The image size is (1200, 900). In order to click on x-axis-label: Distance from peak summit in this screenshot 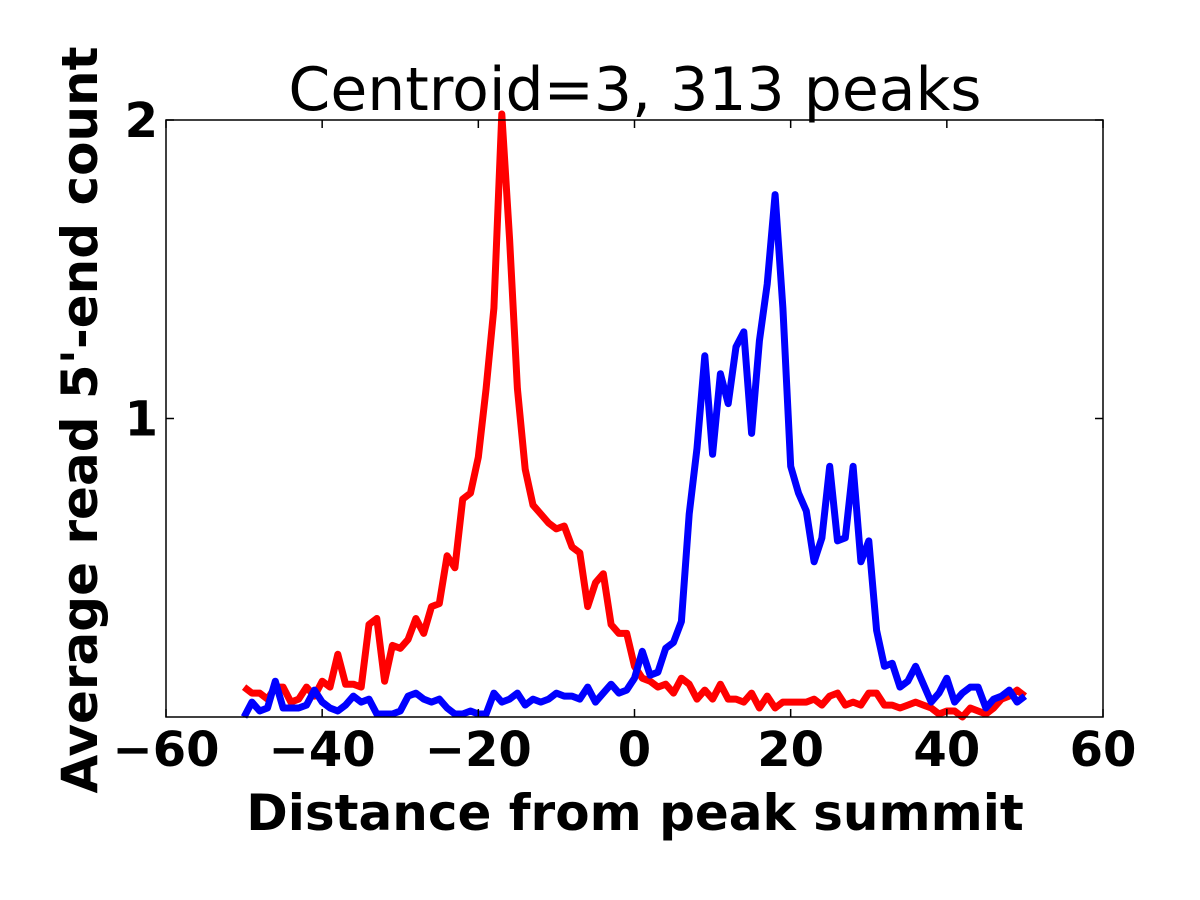, I will do `click(635, 813)`.